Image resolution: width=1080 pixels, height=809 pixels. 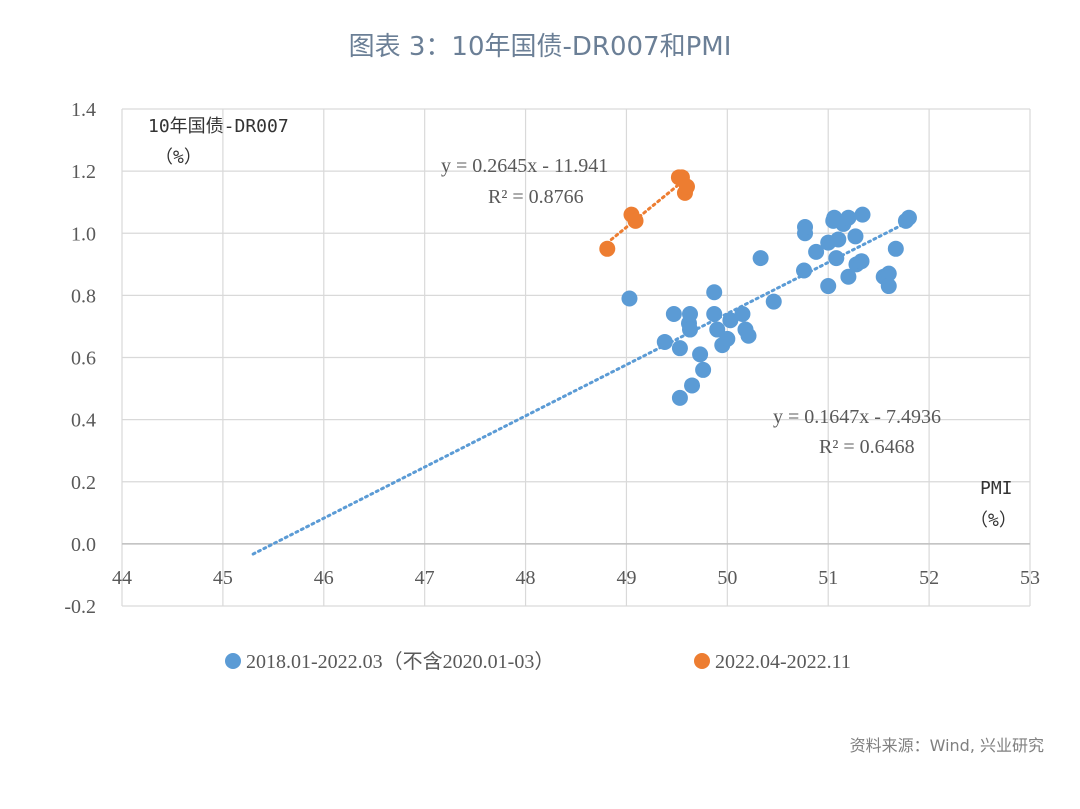 What do you see at coordinates (178, 157) in the screenshot?
I see `y-axis-label-line2: （%）` at bounding box center [178, 157].